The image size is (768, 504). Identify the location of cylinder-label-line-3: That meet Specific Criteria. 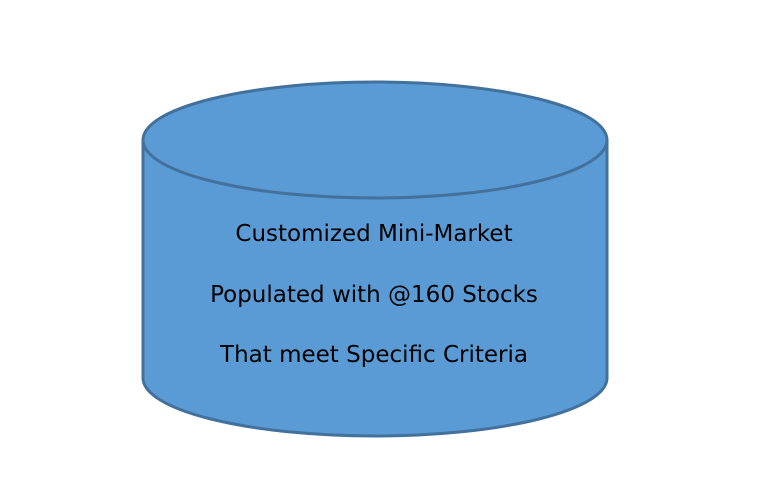
(373, 355).